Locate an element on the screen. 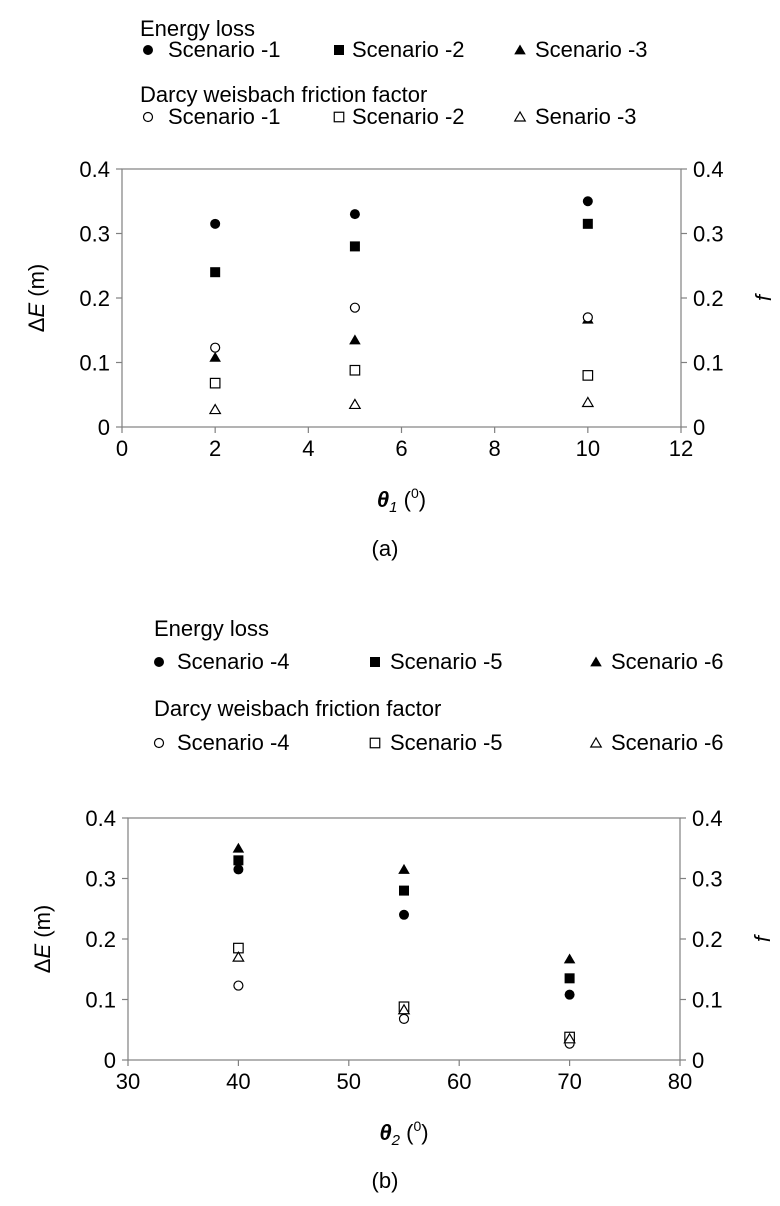  x-tick-label: 4 is located at coordinates (308, 448).